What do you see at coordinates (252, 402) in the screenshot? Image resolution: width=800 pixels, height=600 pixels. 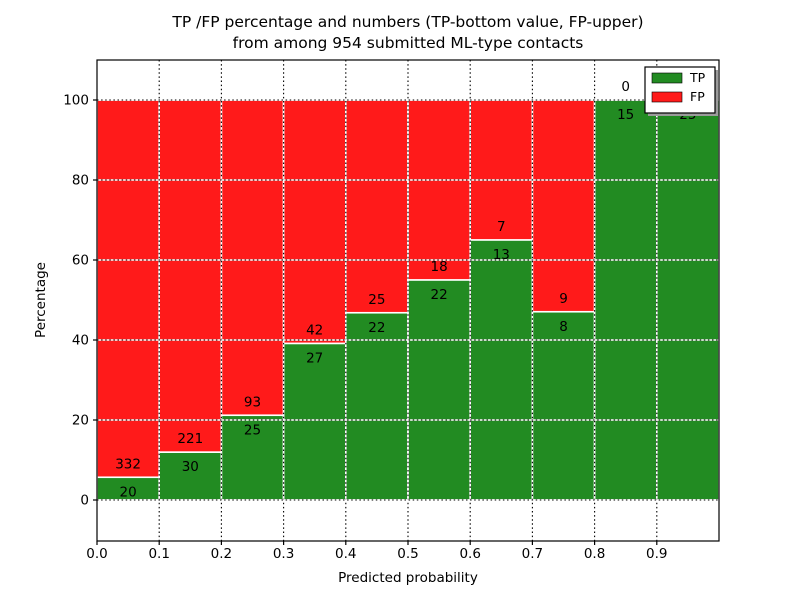 I see `bar-label-fp-count: 93` at bounding box center [252, 402].